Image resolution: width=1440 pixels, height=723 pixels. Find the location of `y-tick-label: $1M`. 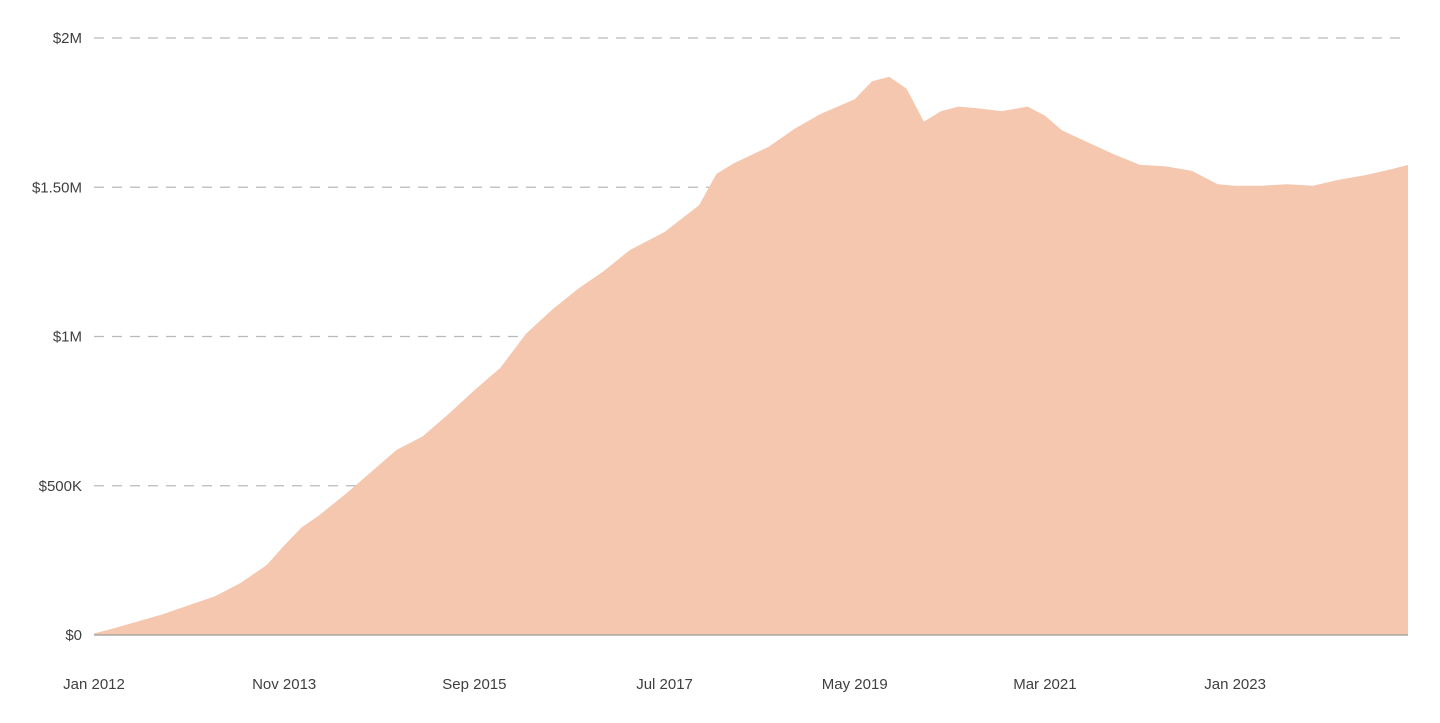

y-tick-label: $1M is located at coordinates (67, 337).